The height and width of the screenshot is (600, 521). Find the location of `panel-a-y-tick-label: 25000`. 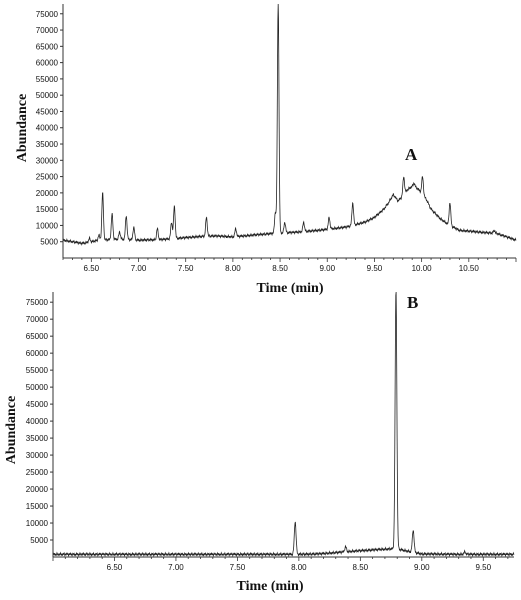

panel-a-y-tick-label: 25000 is located at coordinates (47, 177).